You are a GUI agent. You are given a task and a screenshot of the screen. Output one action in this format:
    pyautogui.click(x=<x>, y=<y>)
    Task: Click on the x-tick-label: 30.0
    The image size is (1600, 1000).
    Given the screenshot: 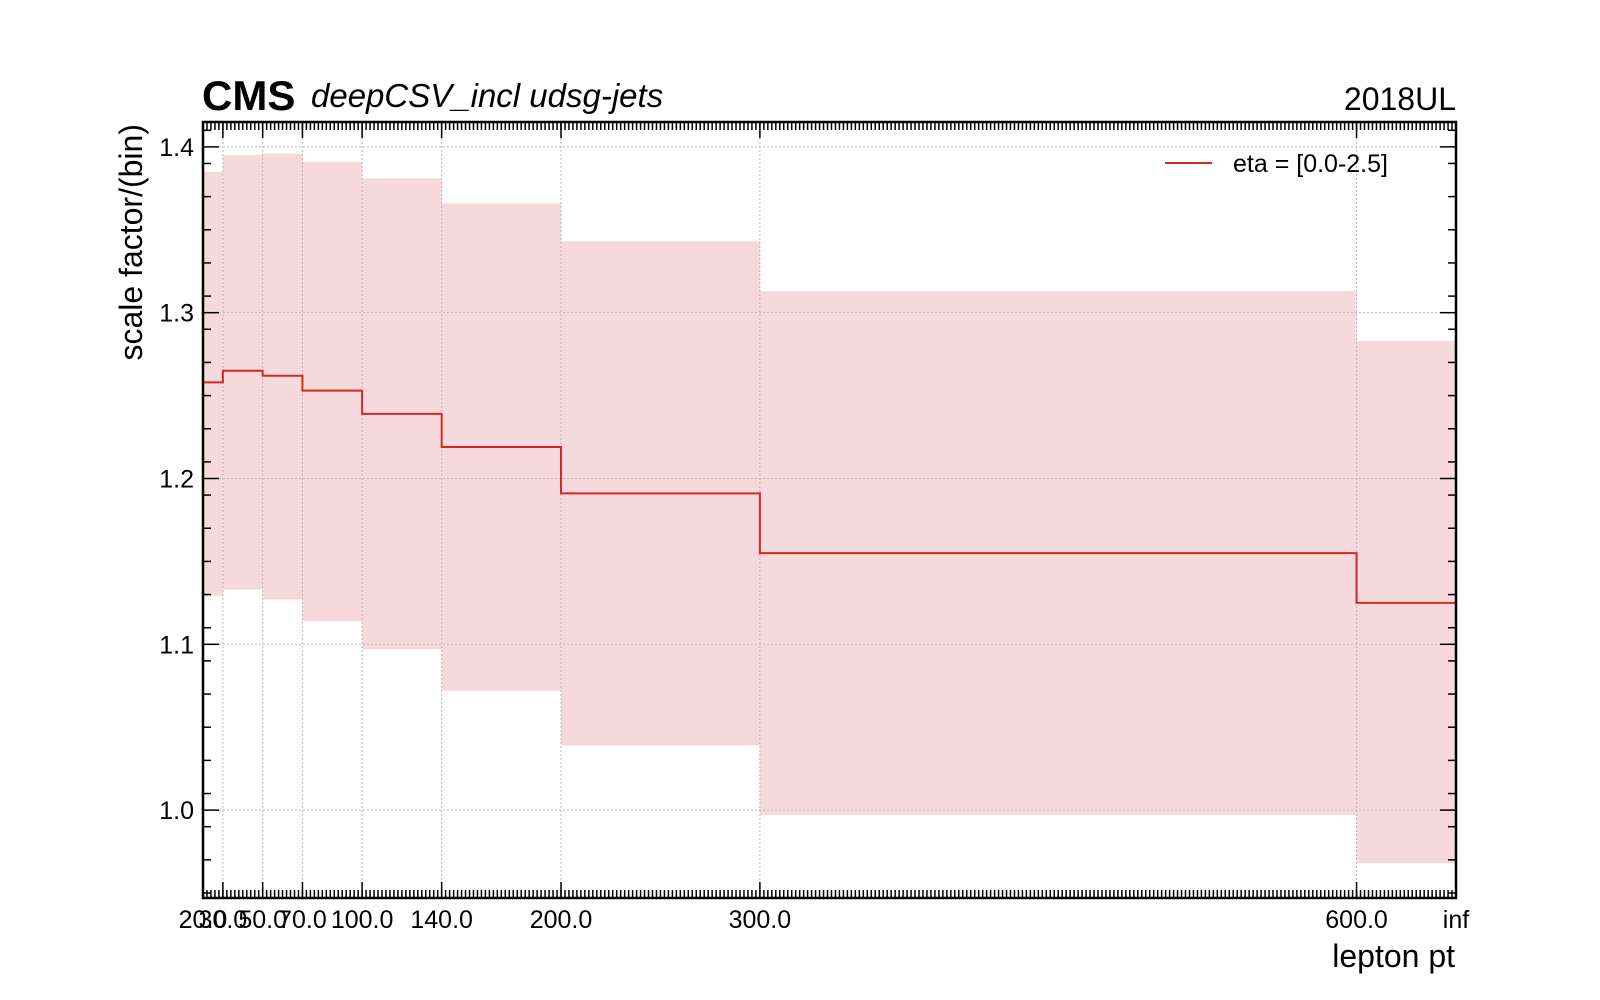 What is the action you would take?
    pyautogui.click(x=223, y=920)
    